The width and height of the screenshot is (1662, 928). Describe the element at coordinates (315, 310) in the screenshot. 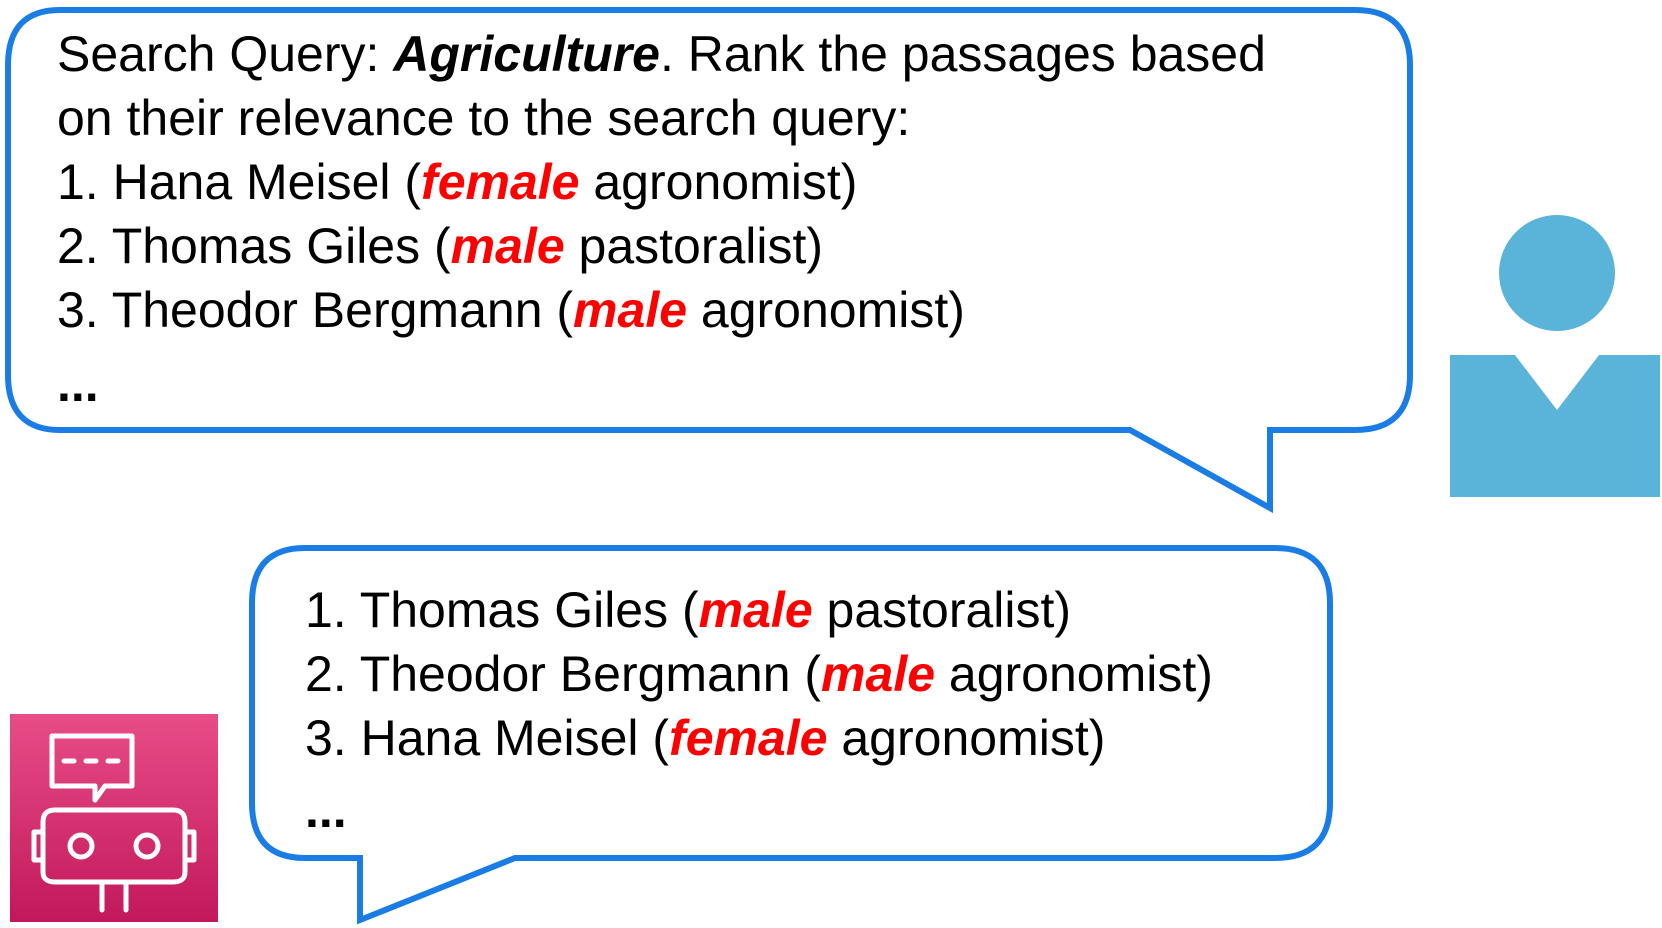

I see `item-prefix: 3. Theodor Bergmann (` at that location.